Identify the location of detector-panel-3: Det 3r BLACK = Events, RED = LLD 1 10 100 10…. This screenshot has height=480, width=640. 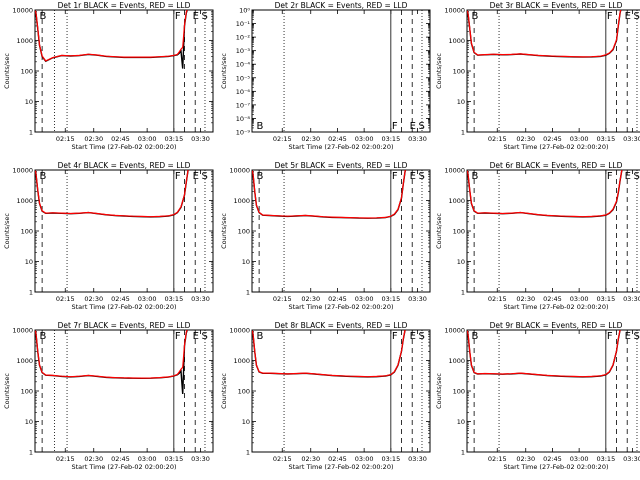
(537, 76).